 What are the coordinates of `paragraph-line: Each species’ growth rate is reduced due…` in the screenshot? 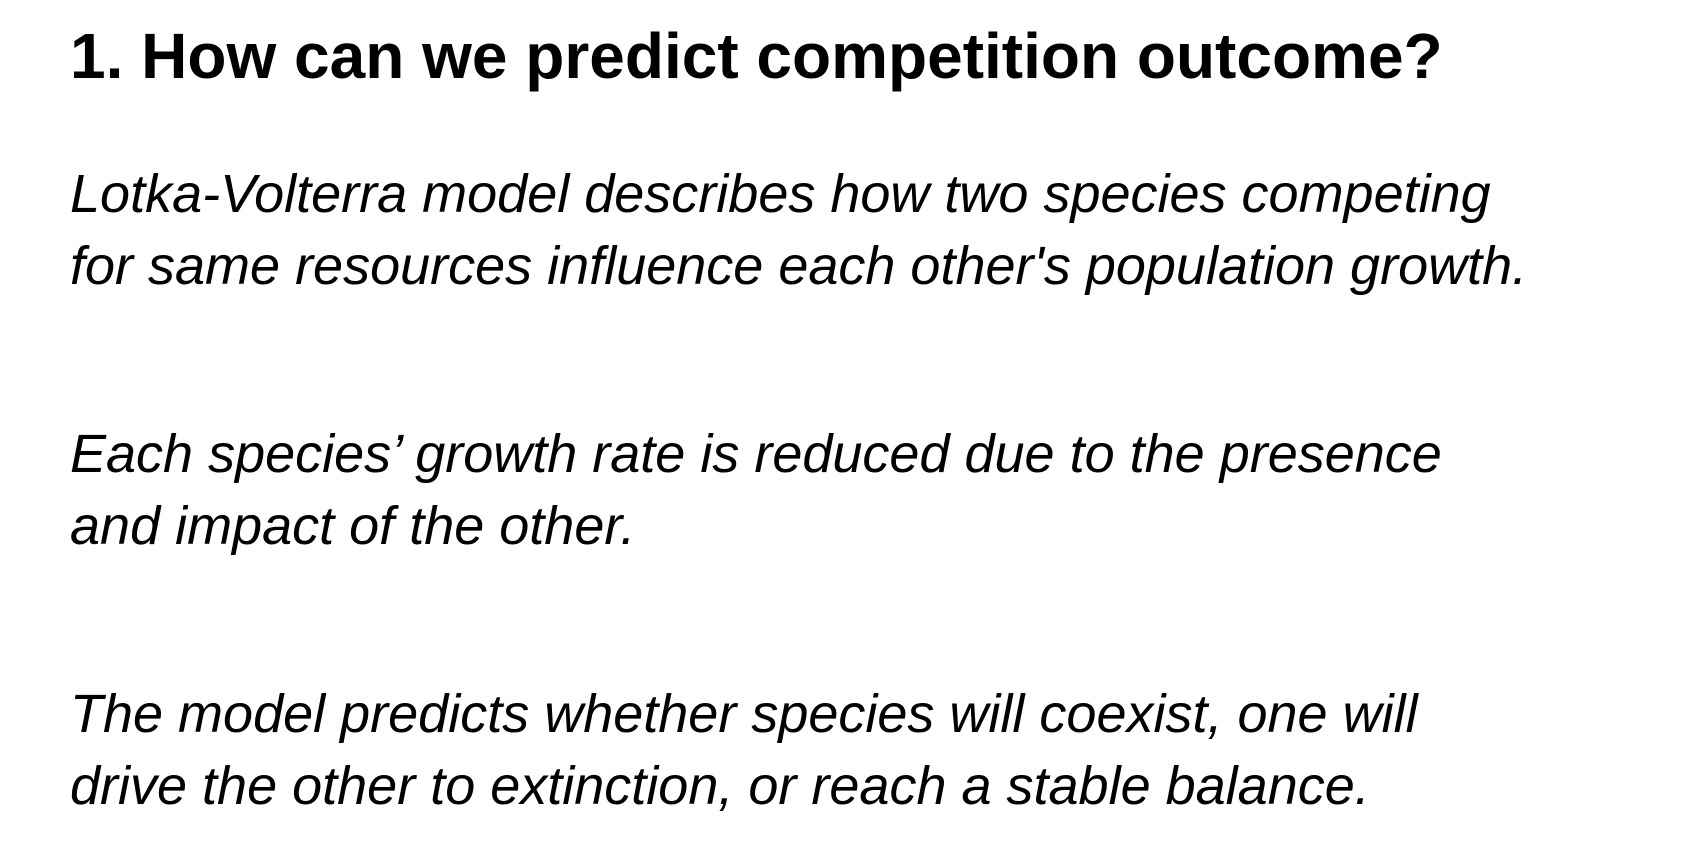 It's located at (756, 454).